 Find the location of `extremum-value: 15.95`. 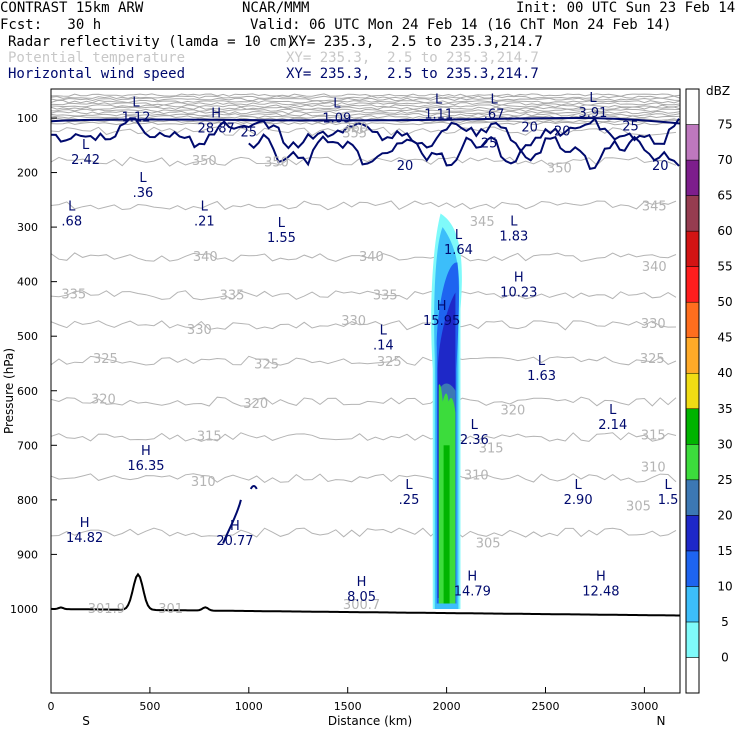

extremum-value: 15.95 is located at coordinates (441, 321).